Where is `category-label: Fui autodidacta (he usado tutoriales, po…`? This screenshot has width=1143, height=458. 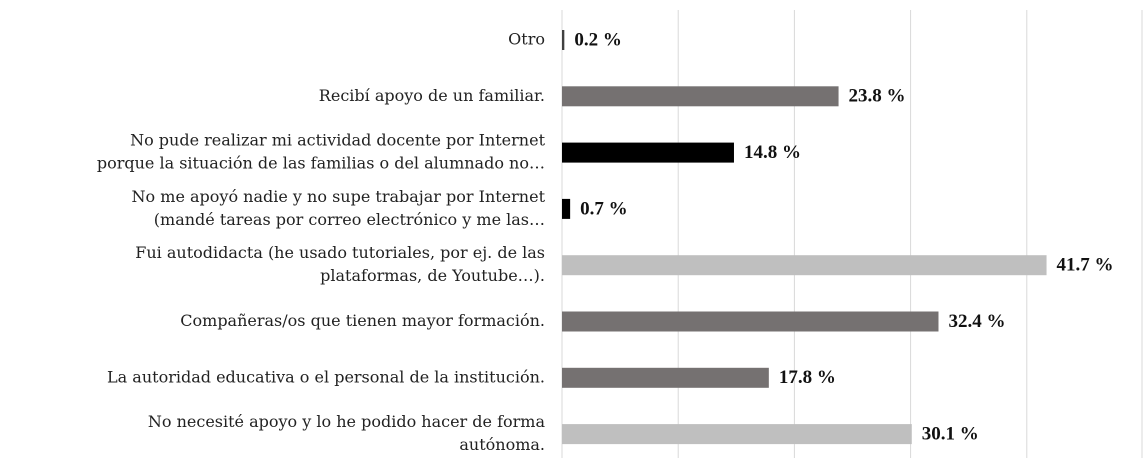
category-label: Fui autodidacta (he usado tutoriales, po… is located at coordinates (340, 252).